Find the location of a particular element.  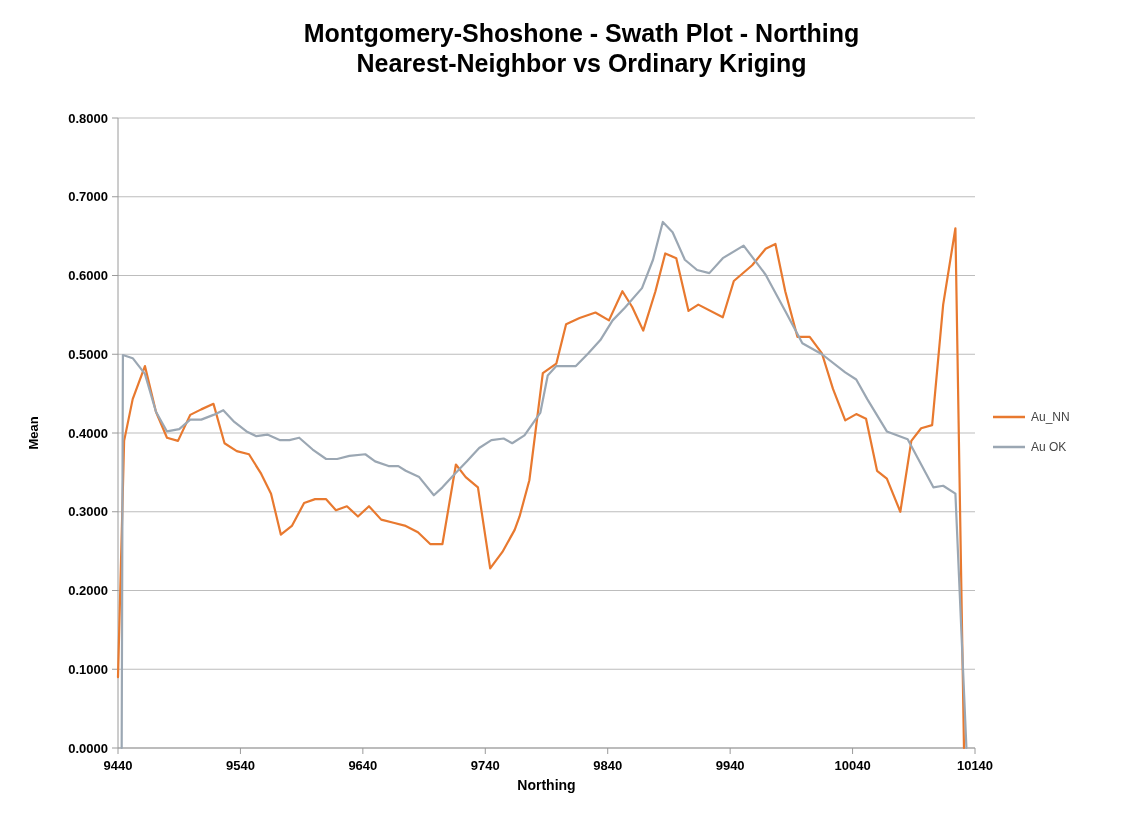

chart-title: Montgomery-Shoshone - Swath Plot - Northing Nearest-Neighbor vs Ordinary Kriging is located at coordinates (581, 48).